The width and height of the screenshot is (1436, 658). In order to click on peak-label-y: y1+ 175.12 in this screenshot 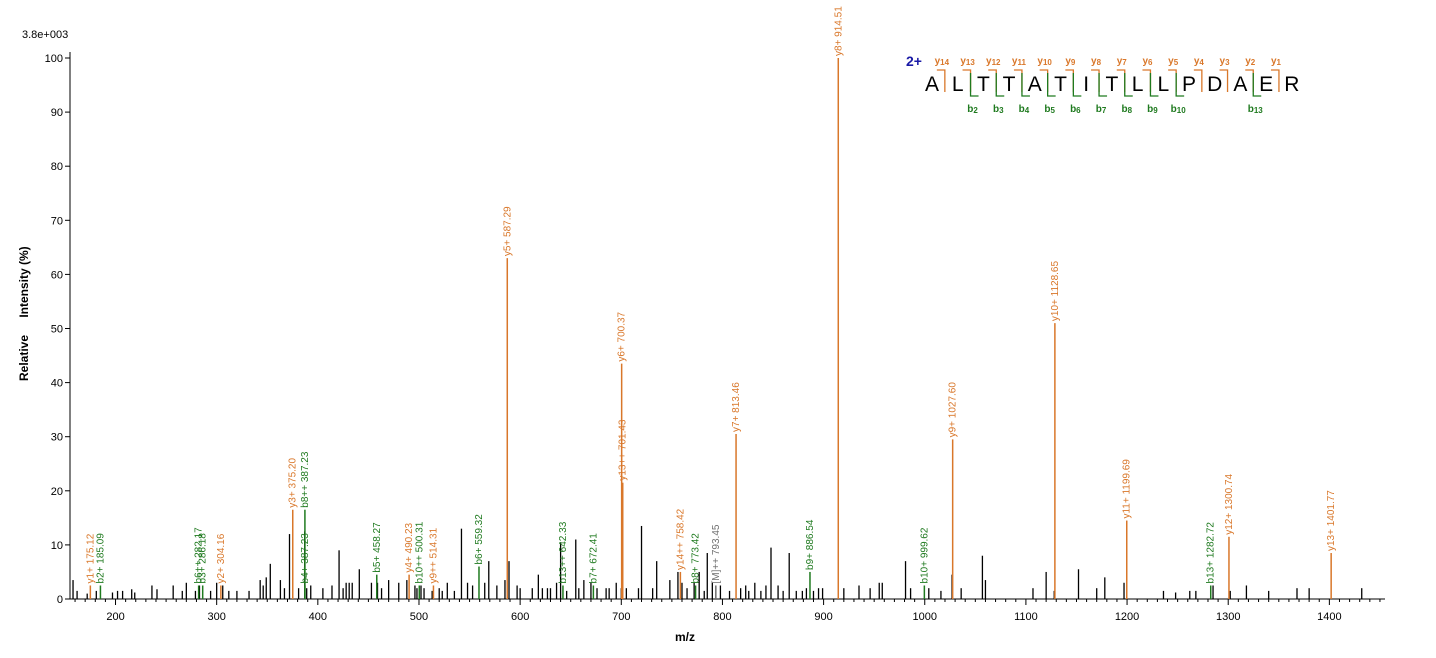, I will do `click(90, 558)`.